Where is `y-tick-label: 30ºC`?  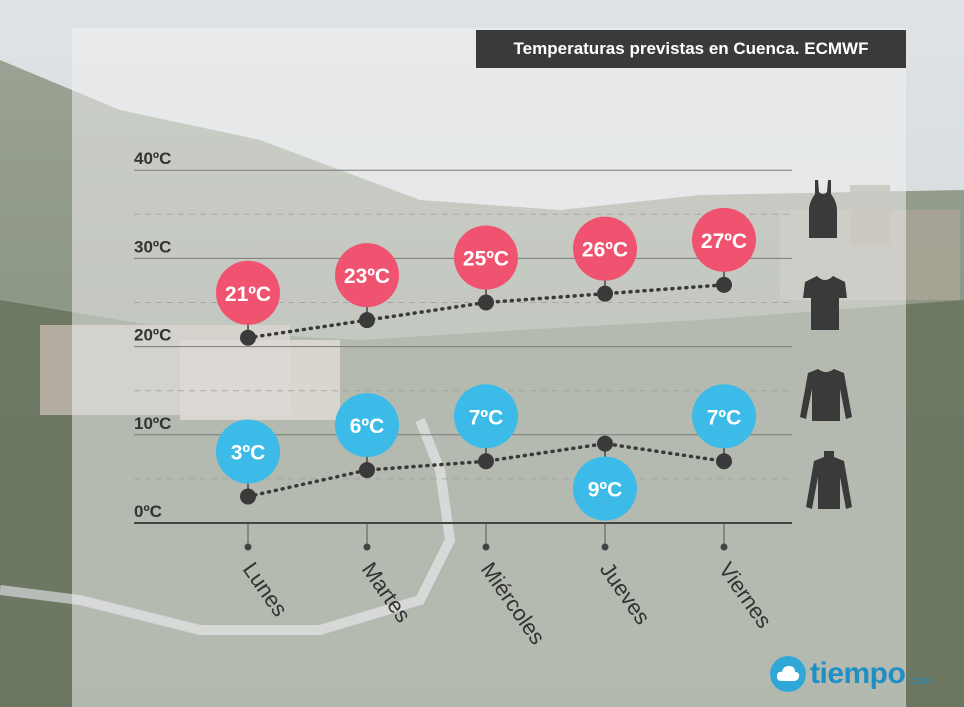 y-tick-label: 30ºC is located at coordinates (152, 246).